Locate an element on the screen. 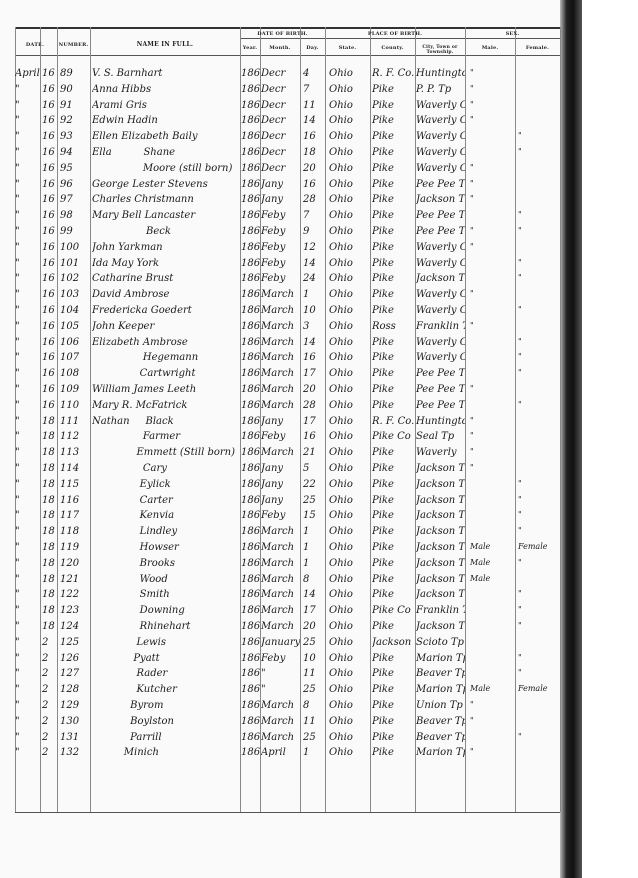 This screenshot has width=638, height=878. birth-month: April is located at coordinates (273, 753).